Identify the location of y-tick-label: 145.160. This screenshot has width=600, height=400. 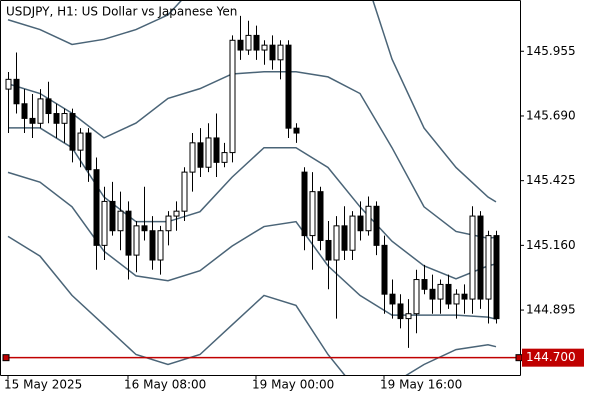
(551, 245).